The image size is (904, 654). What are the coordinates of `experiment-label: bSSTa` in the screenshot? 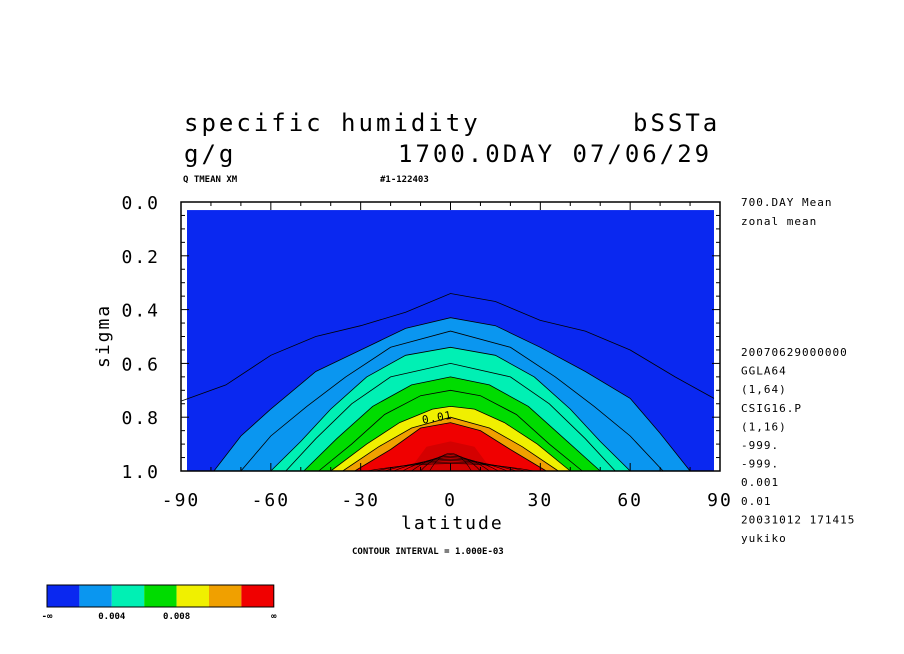 It's located at (676, 123).